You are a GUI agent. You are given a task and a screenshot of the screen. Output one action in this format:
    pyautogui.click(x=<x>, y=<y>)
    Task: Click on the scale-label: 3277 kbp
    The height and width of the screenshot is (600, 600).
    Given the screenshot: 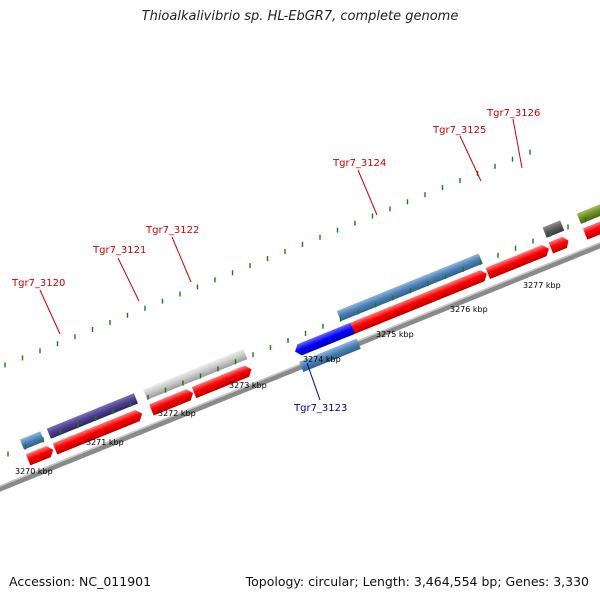 What is the action you would take?
    pyautogui.click(x=542, y=285)
    